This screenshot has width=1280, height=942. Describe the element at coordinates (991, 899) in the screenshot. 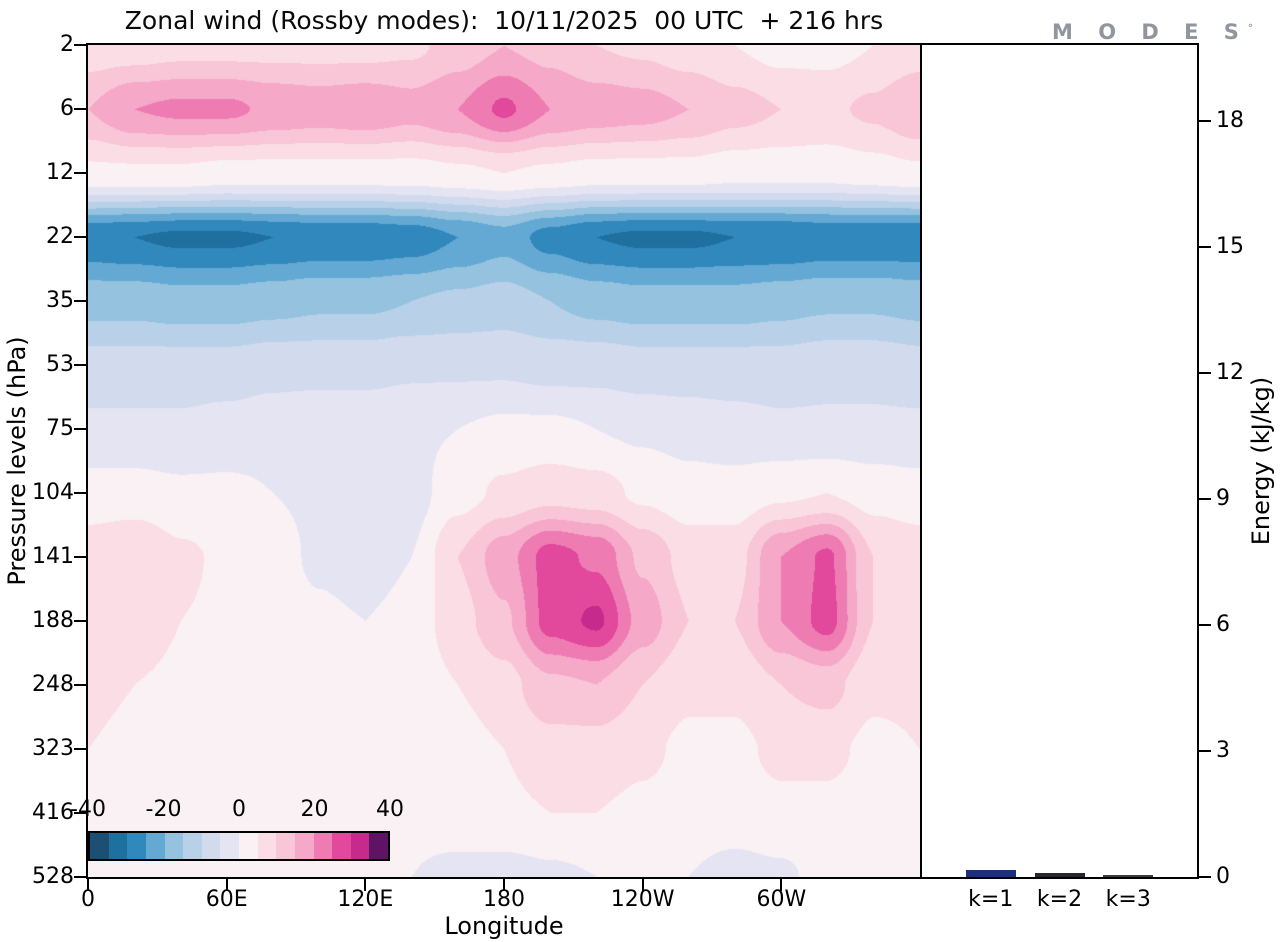

I see `energy-bar-label: k=1` at that location.